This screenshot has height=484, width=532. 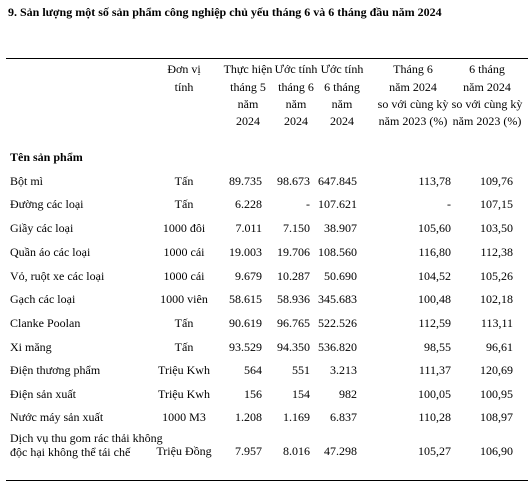 I want to click on row-label: Nước máy sản xuất, so click(x=57, y=417).